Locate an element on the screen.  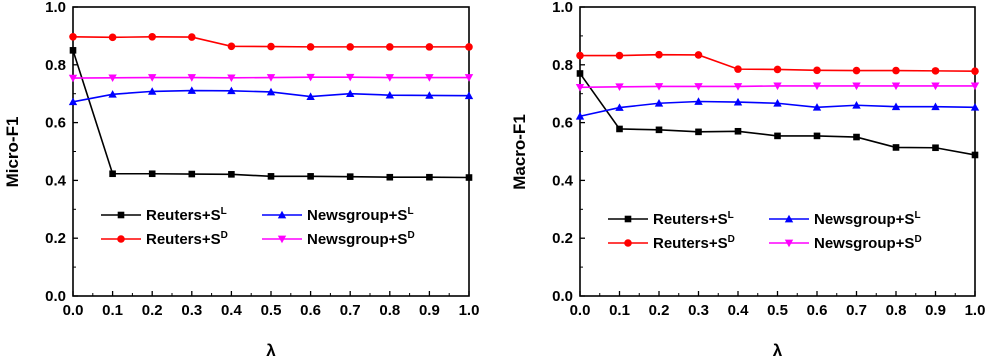
y-tick-label: 0.2 is located at coordinates (55, 238).